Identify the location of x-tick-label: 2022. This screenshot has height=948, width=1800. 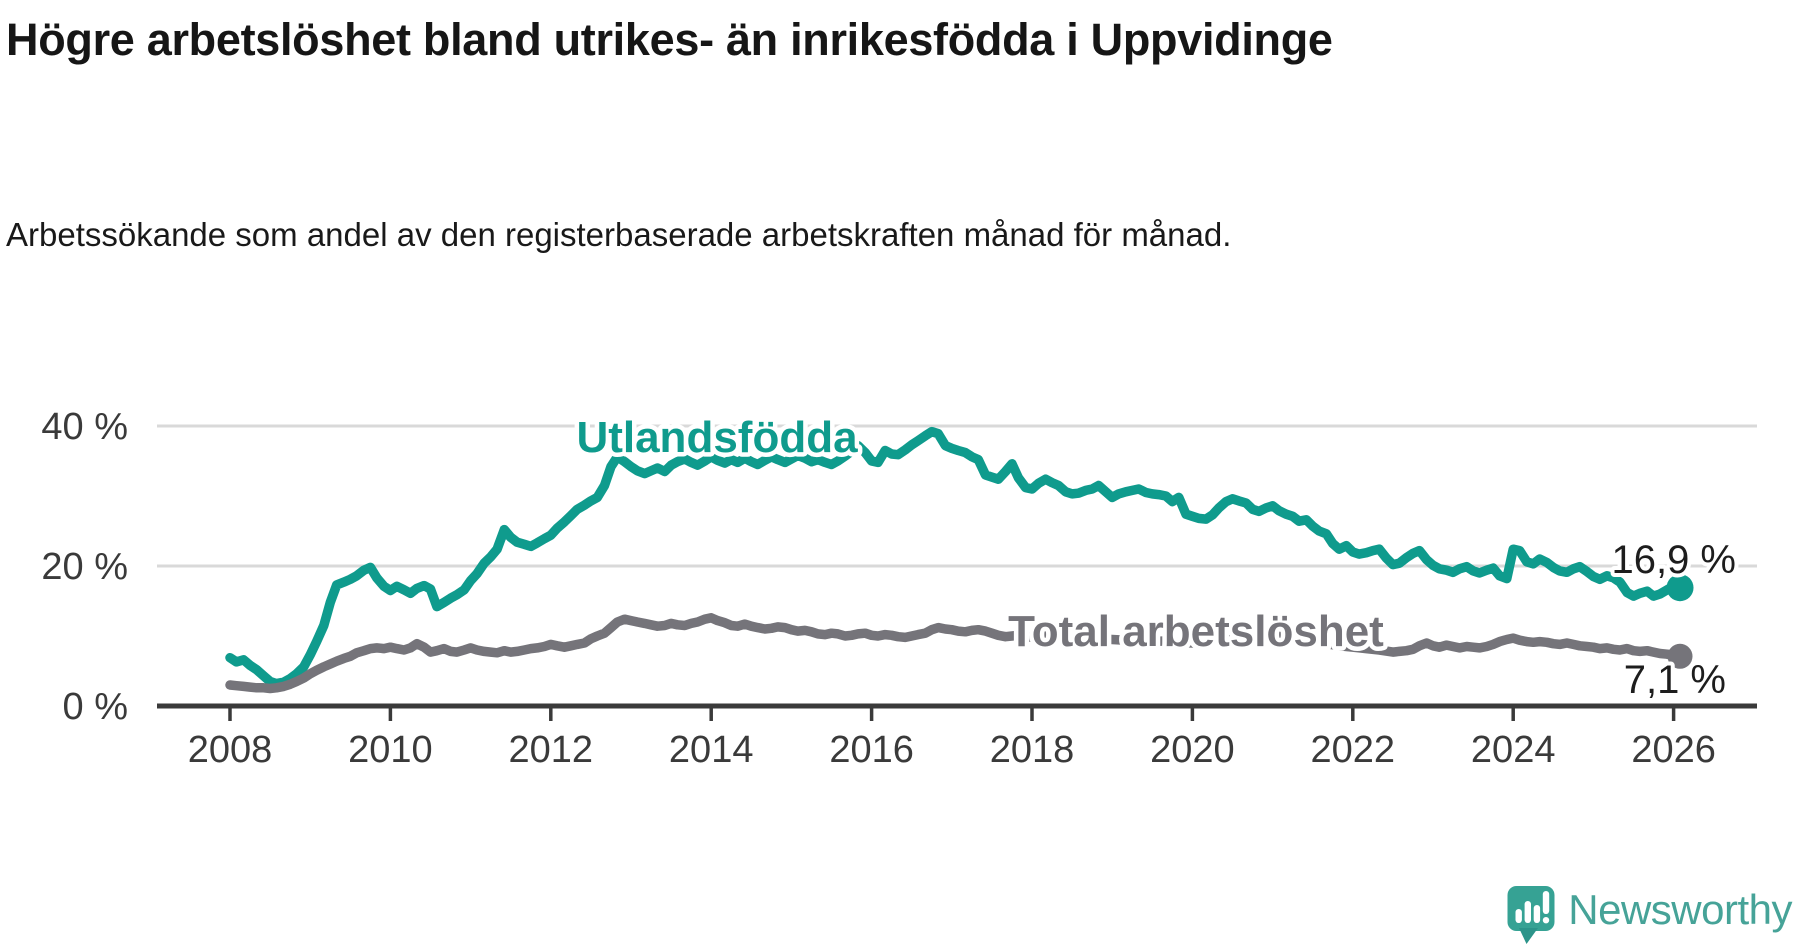
(1353, 750).